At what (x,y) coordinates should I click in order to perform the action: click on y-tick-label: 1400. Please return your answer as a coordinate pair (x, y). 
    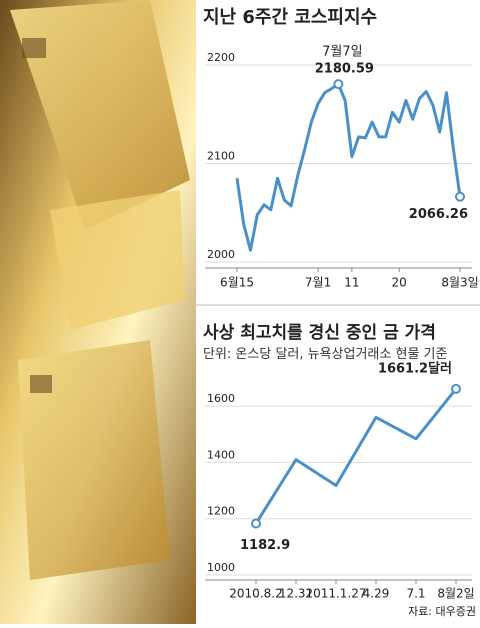
    Looking at the image, I should click on (221, 454).